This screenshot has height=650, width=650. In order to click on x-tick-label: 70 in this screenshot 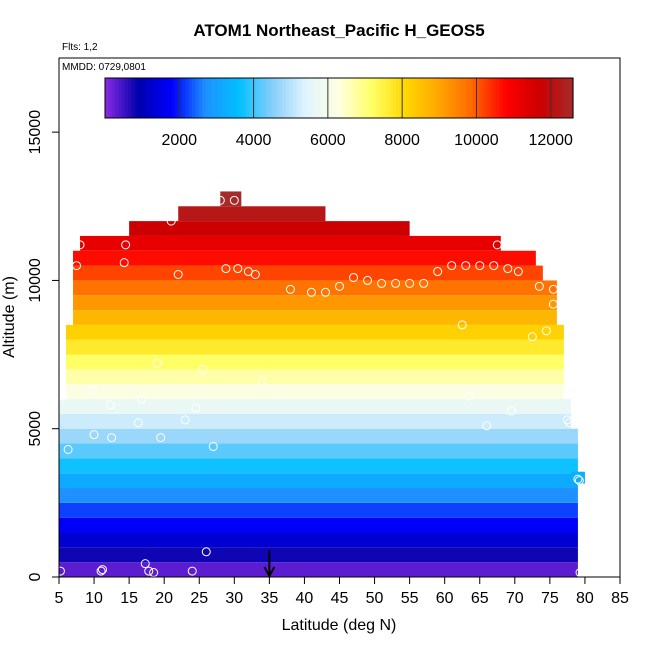, I will do `click(515, 598)`.